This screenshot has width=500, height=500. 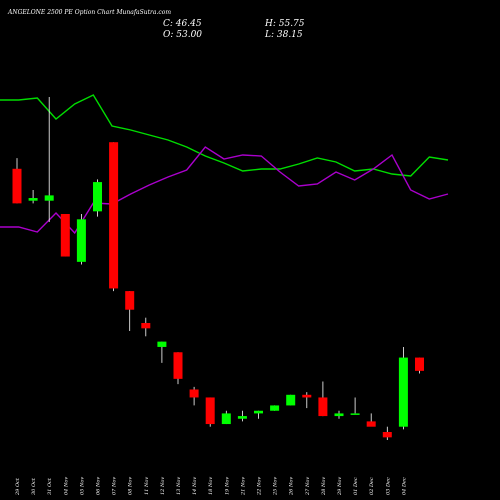 I want to click on ohlc-open: O: 53.00, so click(x=182, y=35).